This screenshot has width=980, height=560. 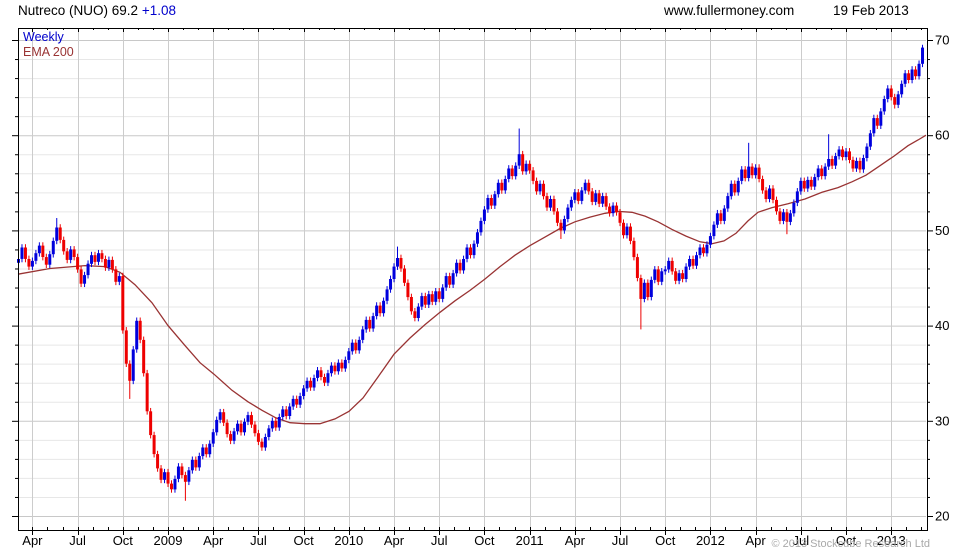 I want to click on instrument-name: Nutreco (NUO) 69.2, so click(x=78, y=10).